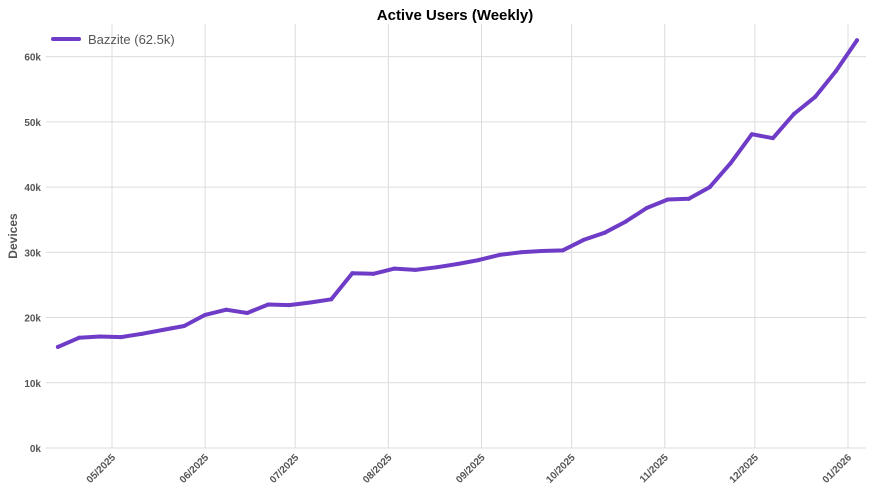 This screenshot has height=498, width=876. Describe the element at coordinates (32, 319) in the screenshot. I see `y-tick-label: 20k` at that location.